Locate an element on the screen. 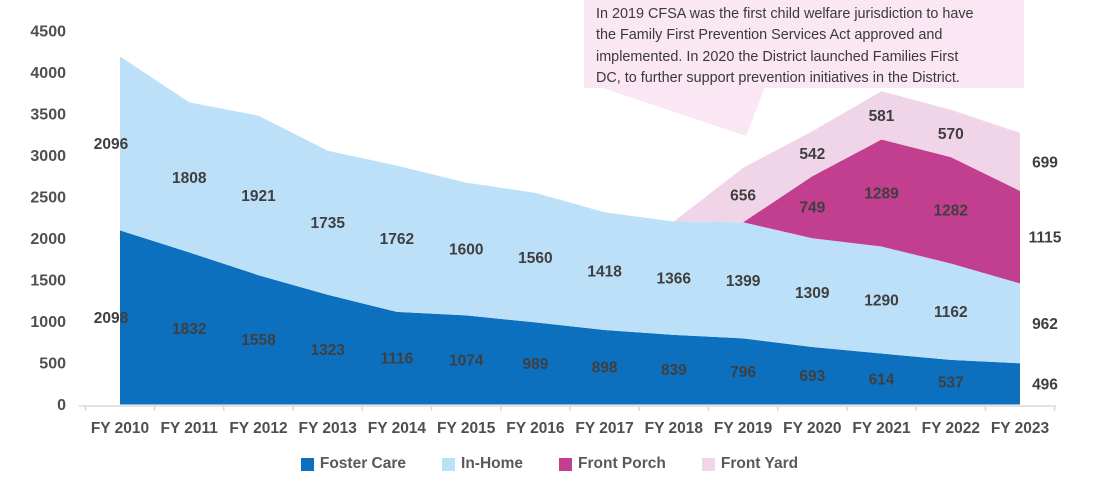  x-axis-label: FY 2014 is located at coordinates (397, 428).